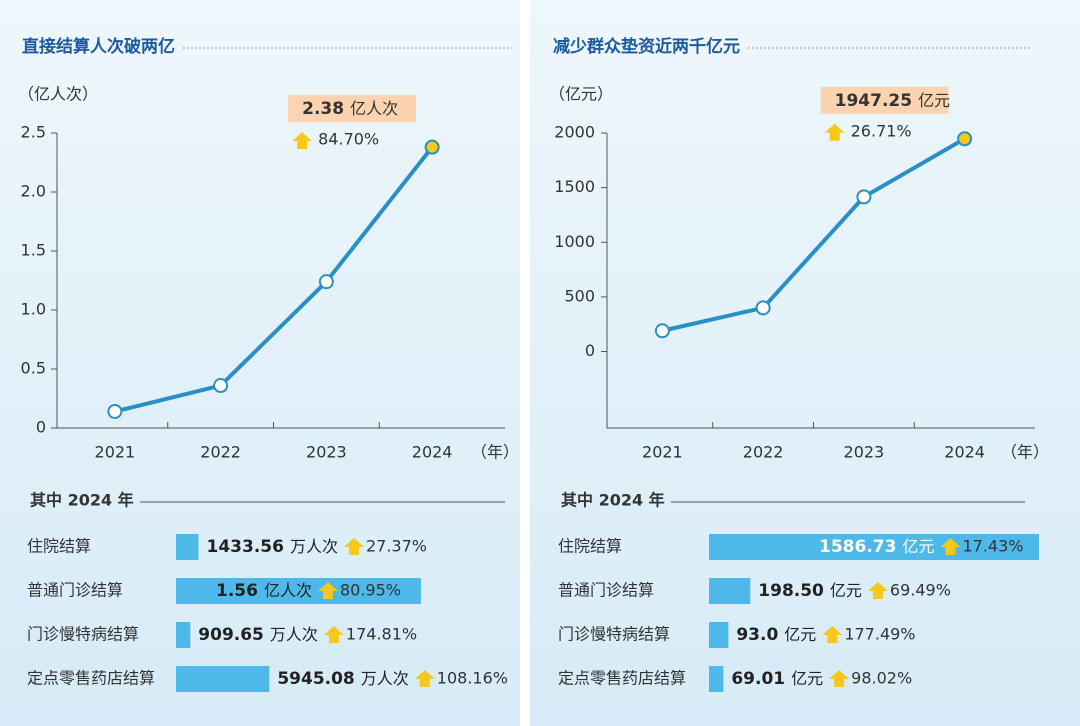 The width and height of the screenshot is (1080, 726). What do you see at coordinates (348, 139) in the screenshot?
I see `annotation-change: 84.70%` at bounding box center [348, 139].